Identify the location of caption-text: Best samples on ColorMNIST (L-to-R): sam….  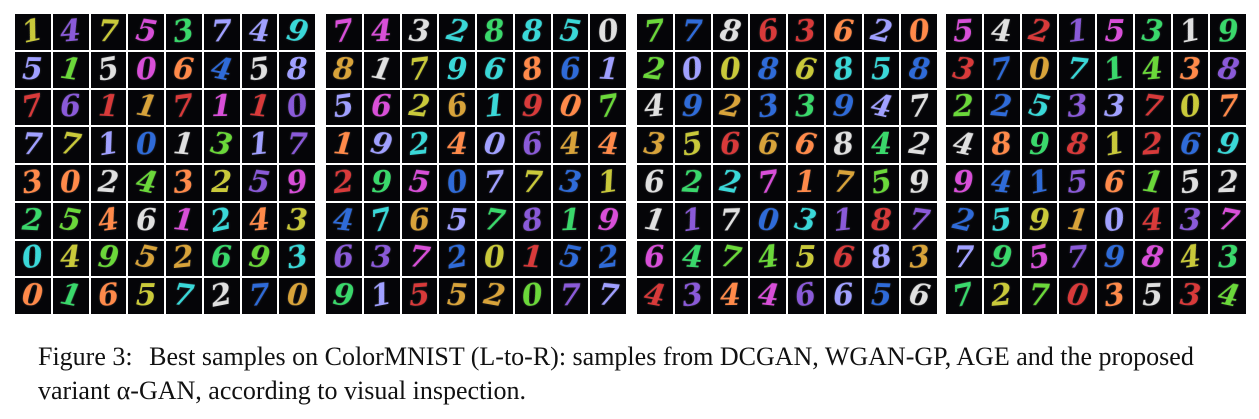
(616, 373).